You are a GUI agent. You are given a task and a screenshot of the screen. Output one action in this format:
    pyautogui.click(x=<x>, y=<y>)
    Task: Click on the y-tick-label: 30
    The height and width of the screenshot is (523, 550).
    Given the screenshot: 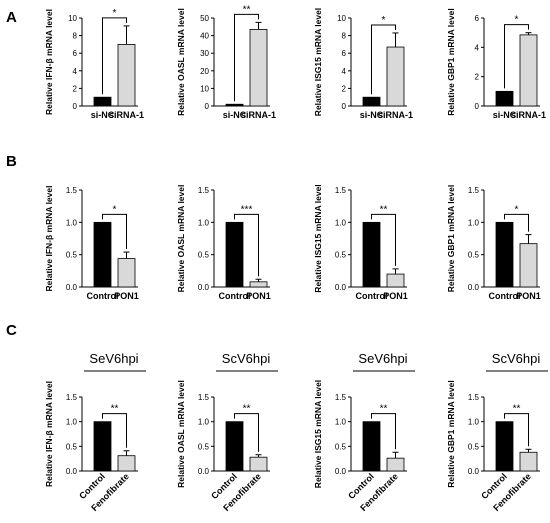 What is the action you would take?
    pyautogui.click(x=204, y=53)
    